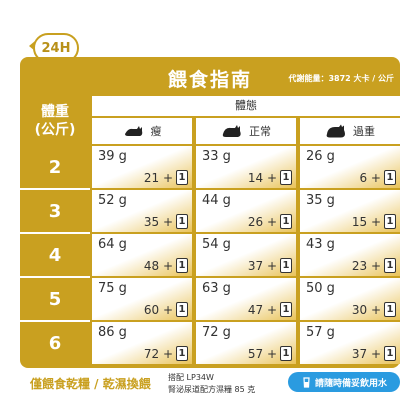 The width and height of the screenshot is (420, 420). I want to click on dry-grams: 86 g, so click(112, 332).